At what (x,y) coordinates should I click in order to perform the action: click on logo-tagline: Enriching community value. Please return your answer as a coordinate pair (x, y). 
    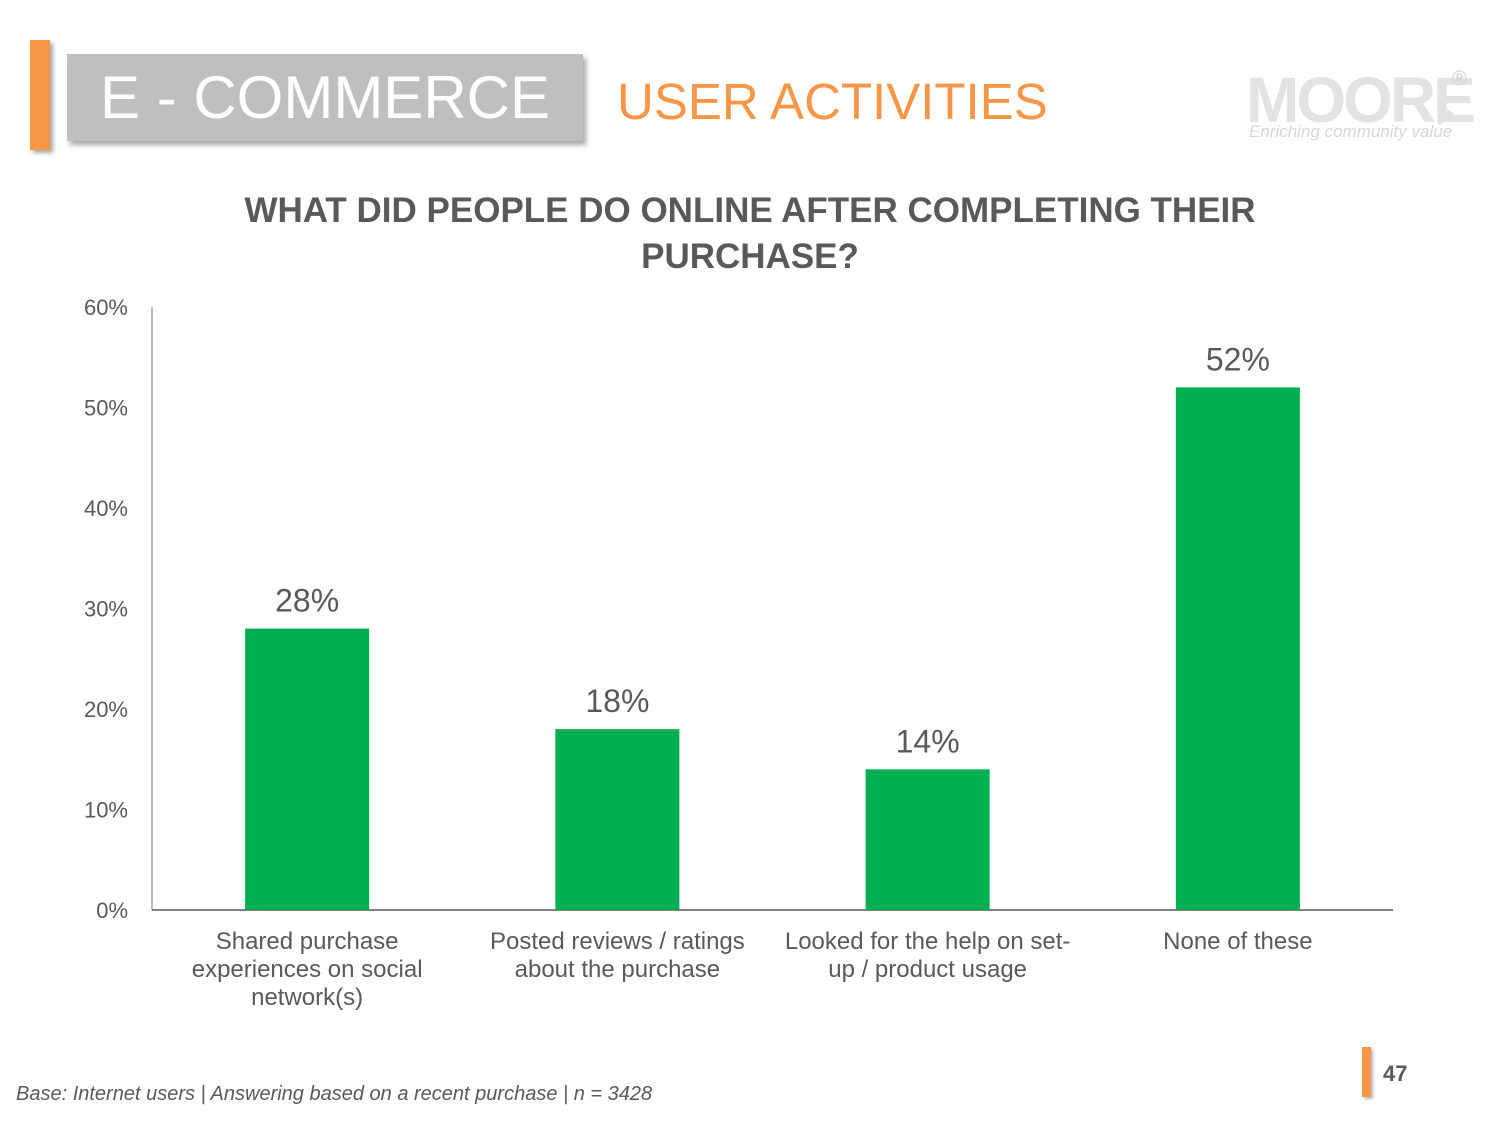
    Looking at the image, I should click on (1351, 131).